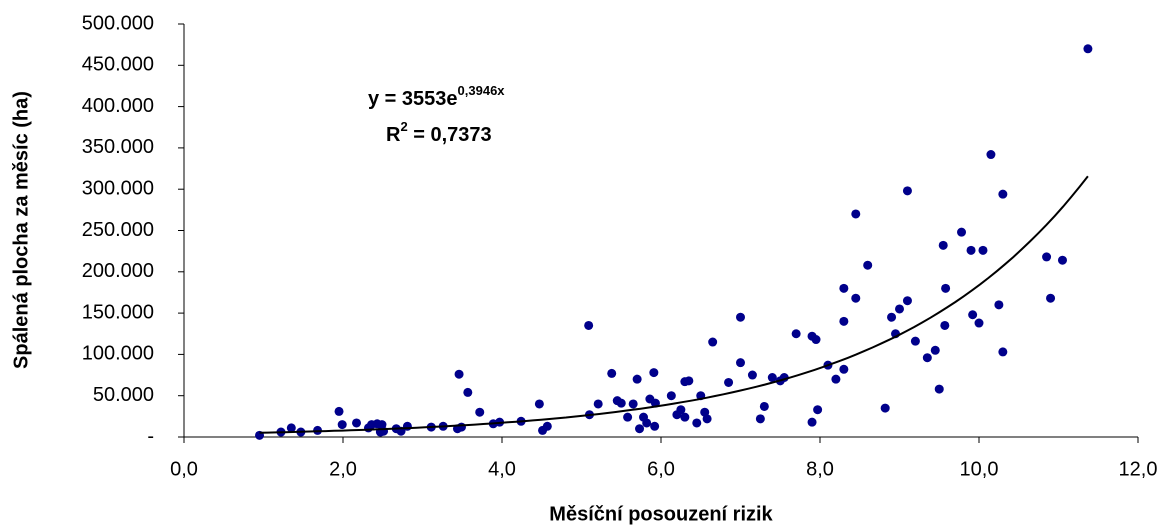 This screenshot has height=531, width=1168. What do you see at coordinates (393, 135) in the screenshot?
I see `r2-label: R` at bounding box center [393, 135].